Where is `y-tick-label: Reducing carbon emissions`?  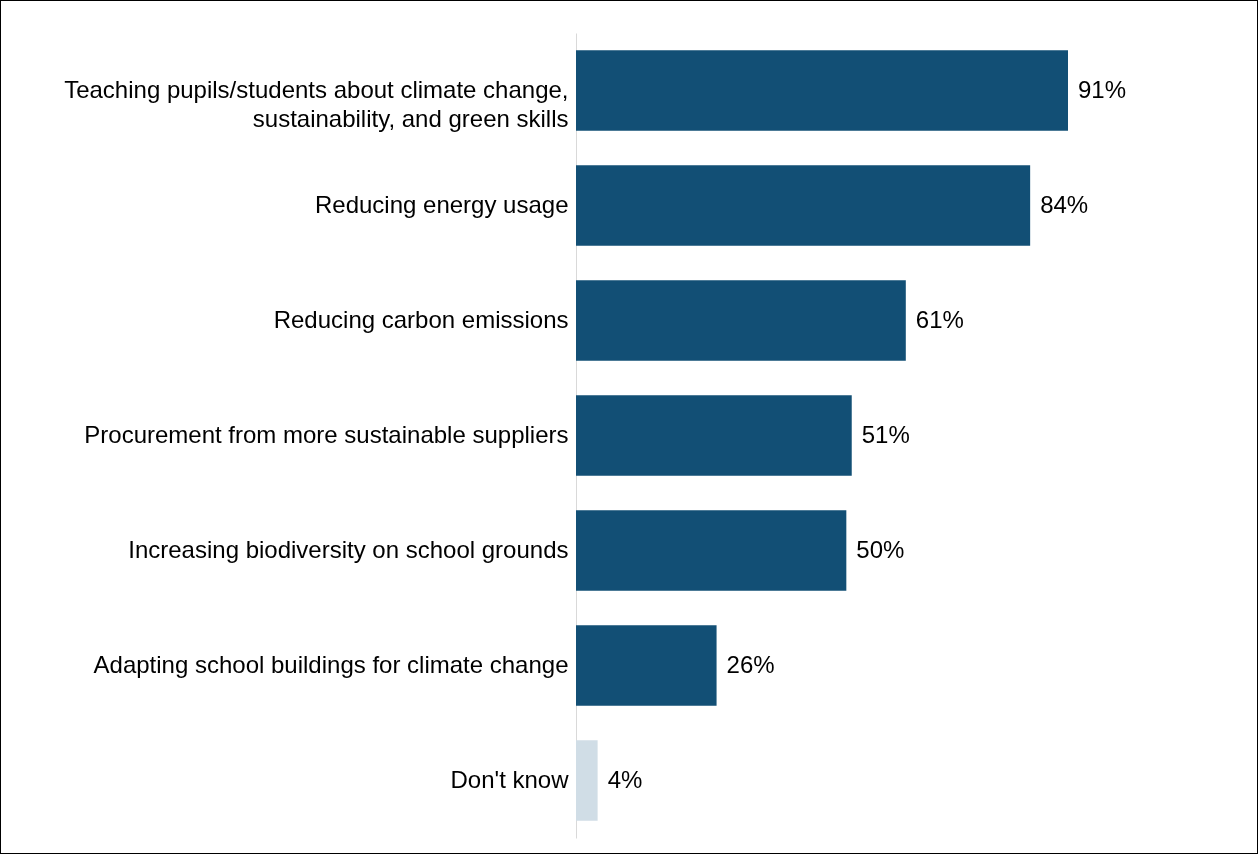 y-tick-label: Reducing carbon emissions is located at coordinates (421, 319).